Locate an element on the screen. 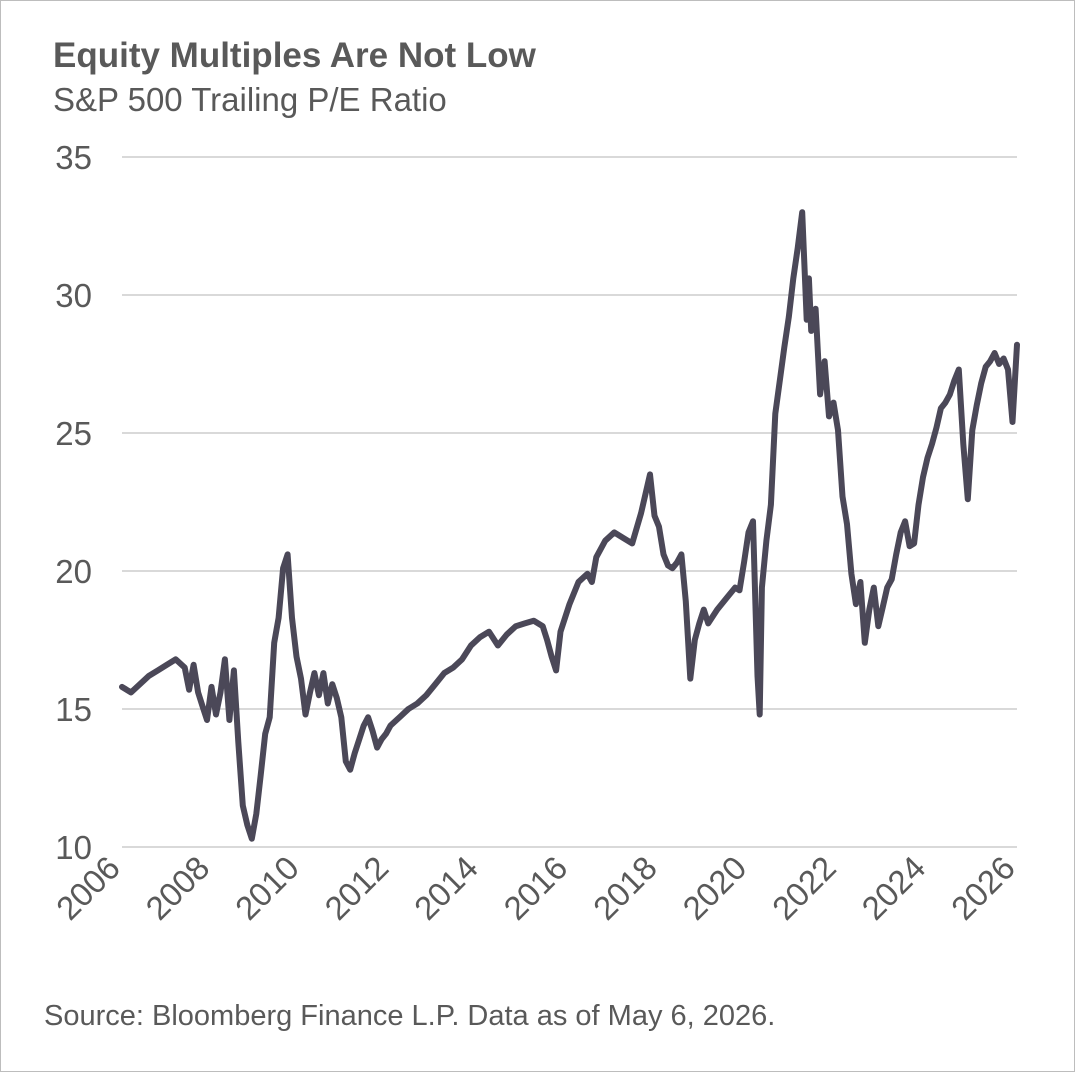 This screenshot has width=1077, height=1074. x-tick-label: 2016 is located at coordinates (535, 888).